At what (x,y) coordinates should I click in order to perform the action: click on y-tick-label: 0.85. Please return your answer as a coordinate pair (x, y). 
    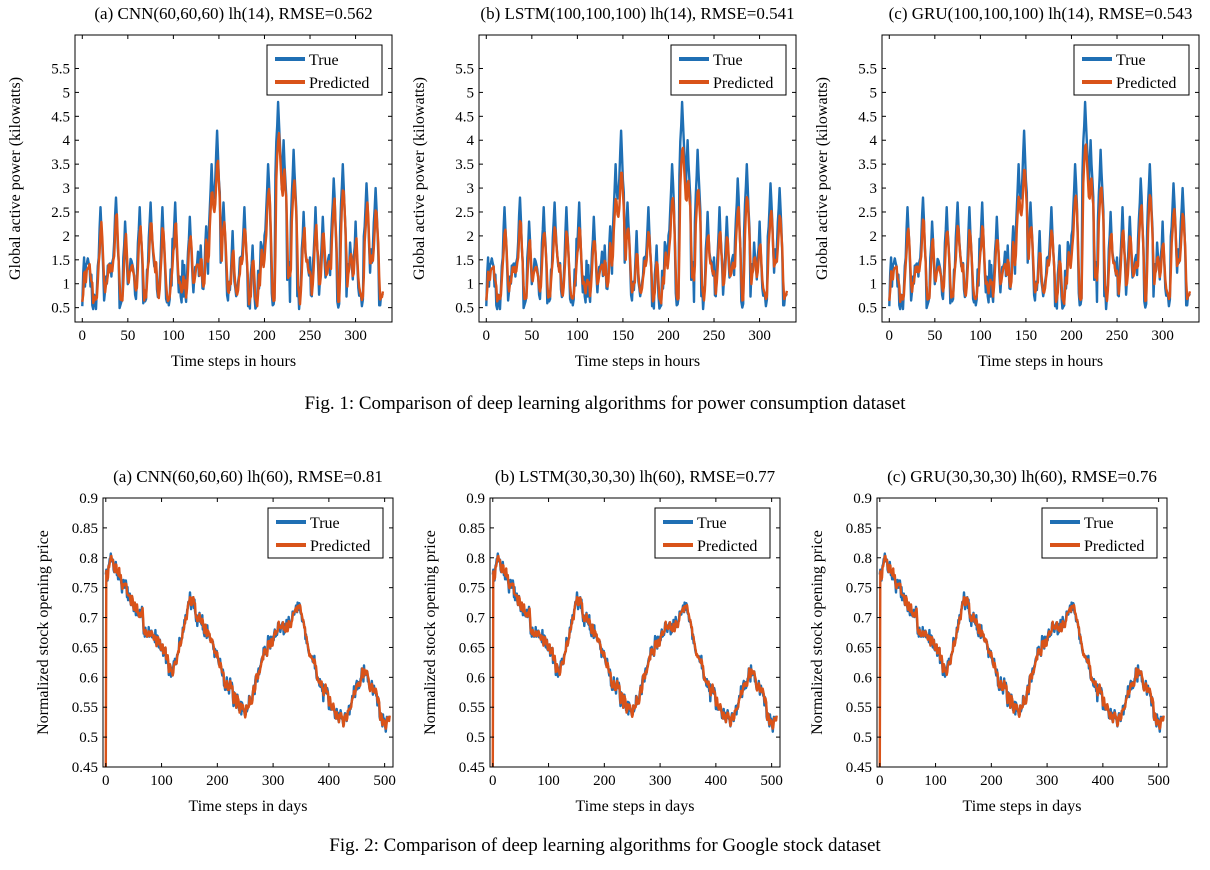
    Looking at the image, I should click on (85, 529).